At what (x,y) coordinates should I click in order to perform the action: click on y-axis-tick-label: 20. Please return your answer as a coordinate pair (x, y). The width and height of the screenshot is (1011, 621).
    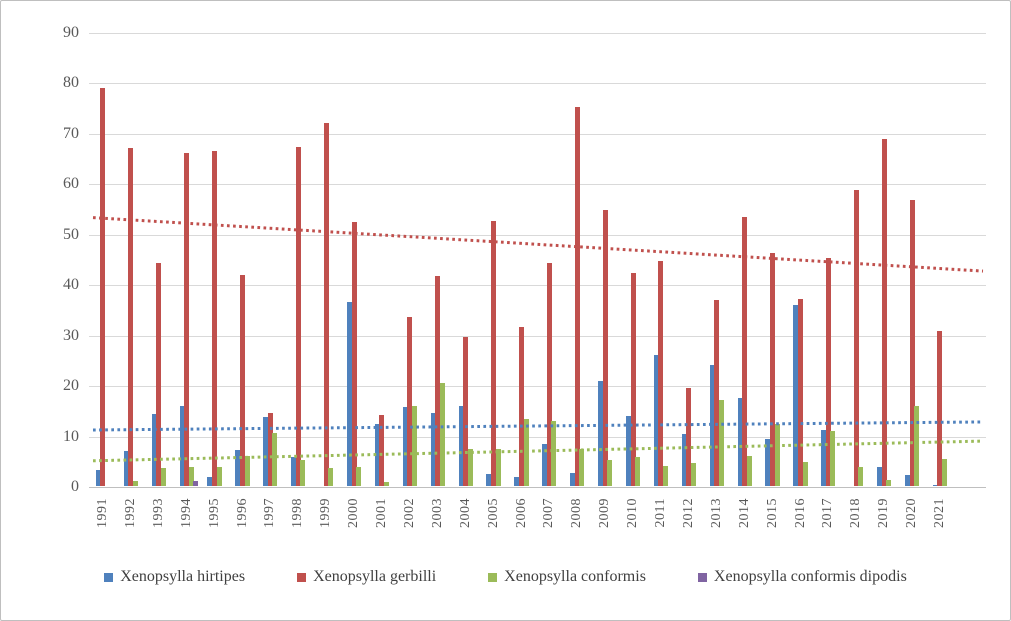
    Looking at the image, I should click on (71, 386).